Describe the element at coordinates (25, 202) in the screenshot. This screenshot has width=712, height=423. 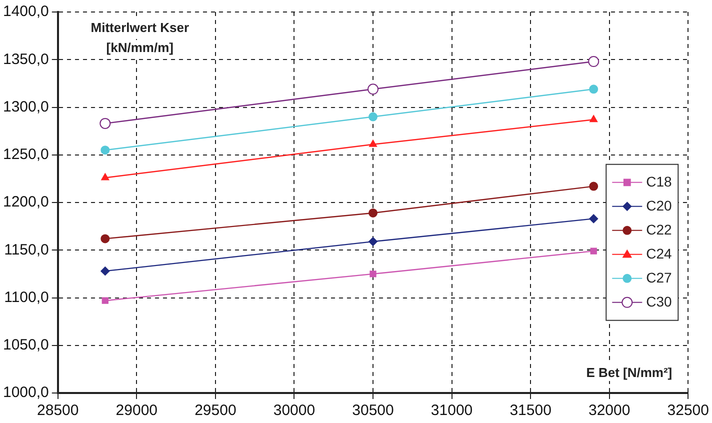
I see `y-tick-label: 1200,0` at that location.